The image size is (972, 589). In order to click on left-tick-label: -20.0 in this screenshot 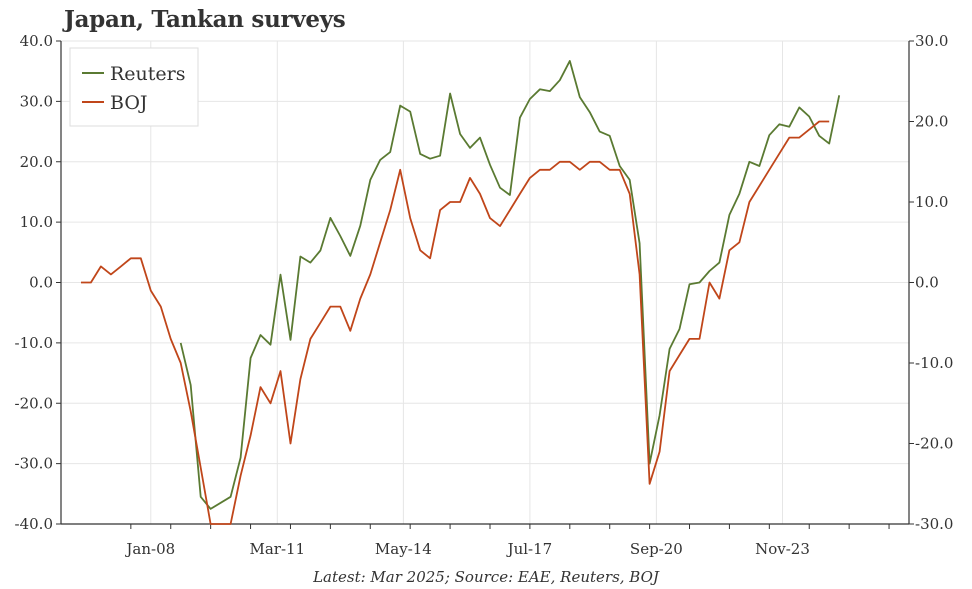, I will do `click(34, 403)`.